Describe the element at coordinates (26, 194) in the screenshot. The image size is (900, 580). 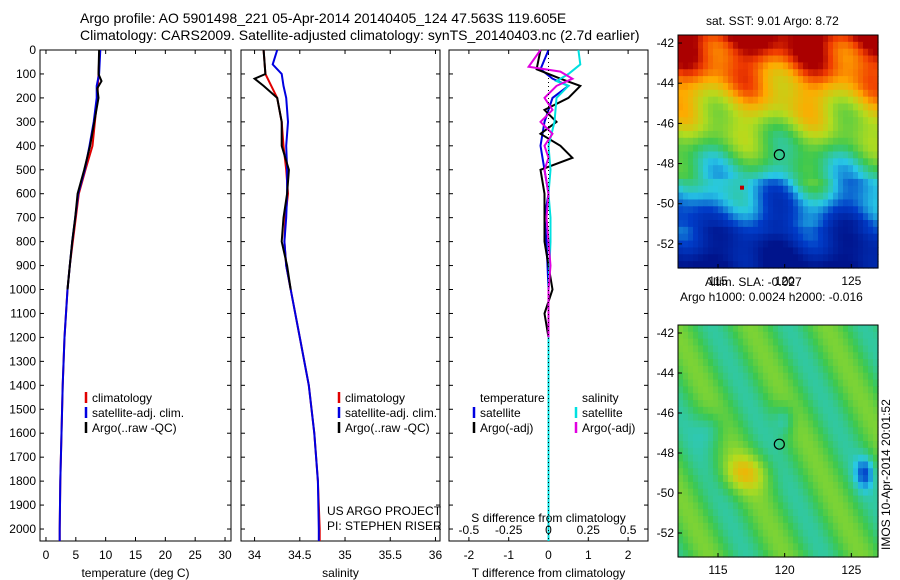
I see `y-tick-label: 600` at that location.